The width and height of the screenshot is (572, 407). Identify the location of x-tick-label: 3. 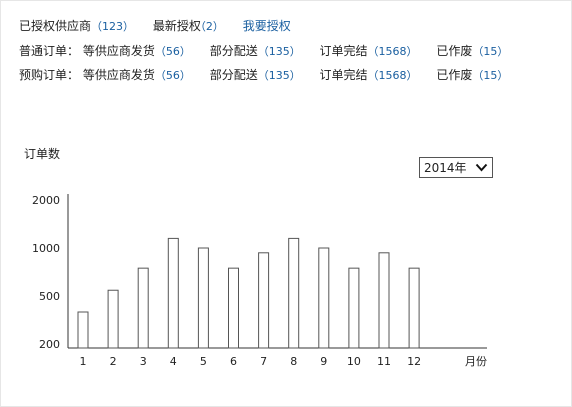
(143, 361).